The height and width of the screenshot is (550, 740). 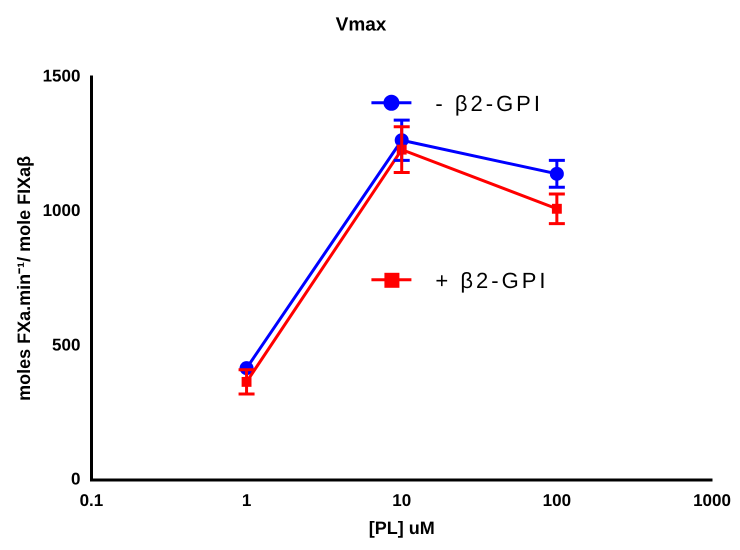 I want to click on x-tick-label: 10, so click(x=402, y=500).